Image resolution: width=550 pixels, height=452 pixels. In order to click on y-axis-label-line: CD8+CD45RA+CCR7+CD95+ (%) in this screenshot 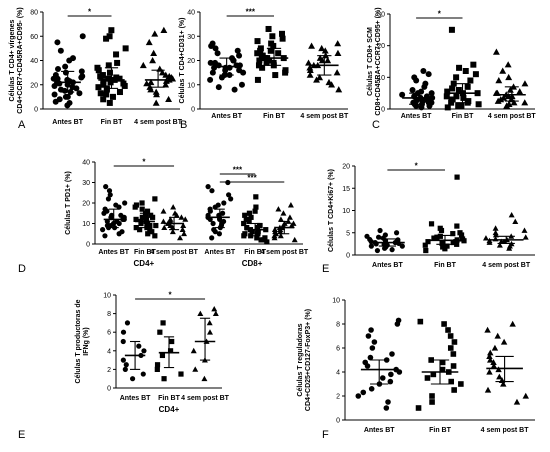, I will do `click(378, 61)`.